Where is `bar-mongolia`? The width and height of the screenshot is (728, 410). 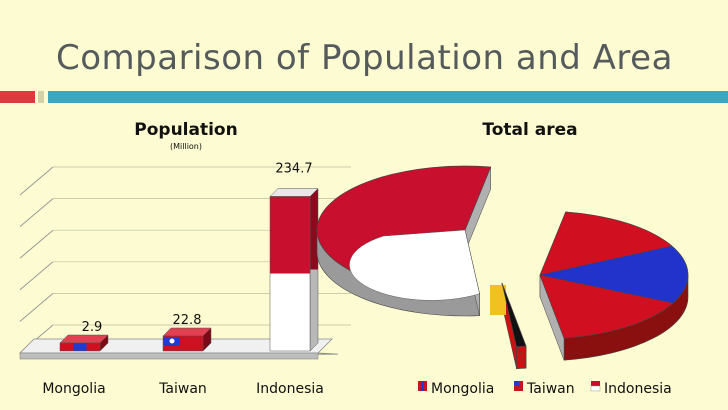 bar-mongolia is located at coordinates (80, 347).